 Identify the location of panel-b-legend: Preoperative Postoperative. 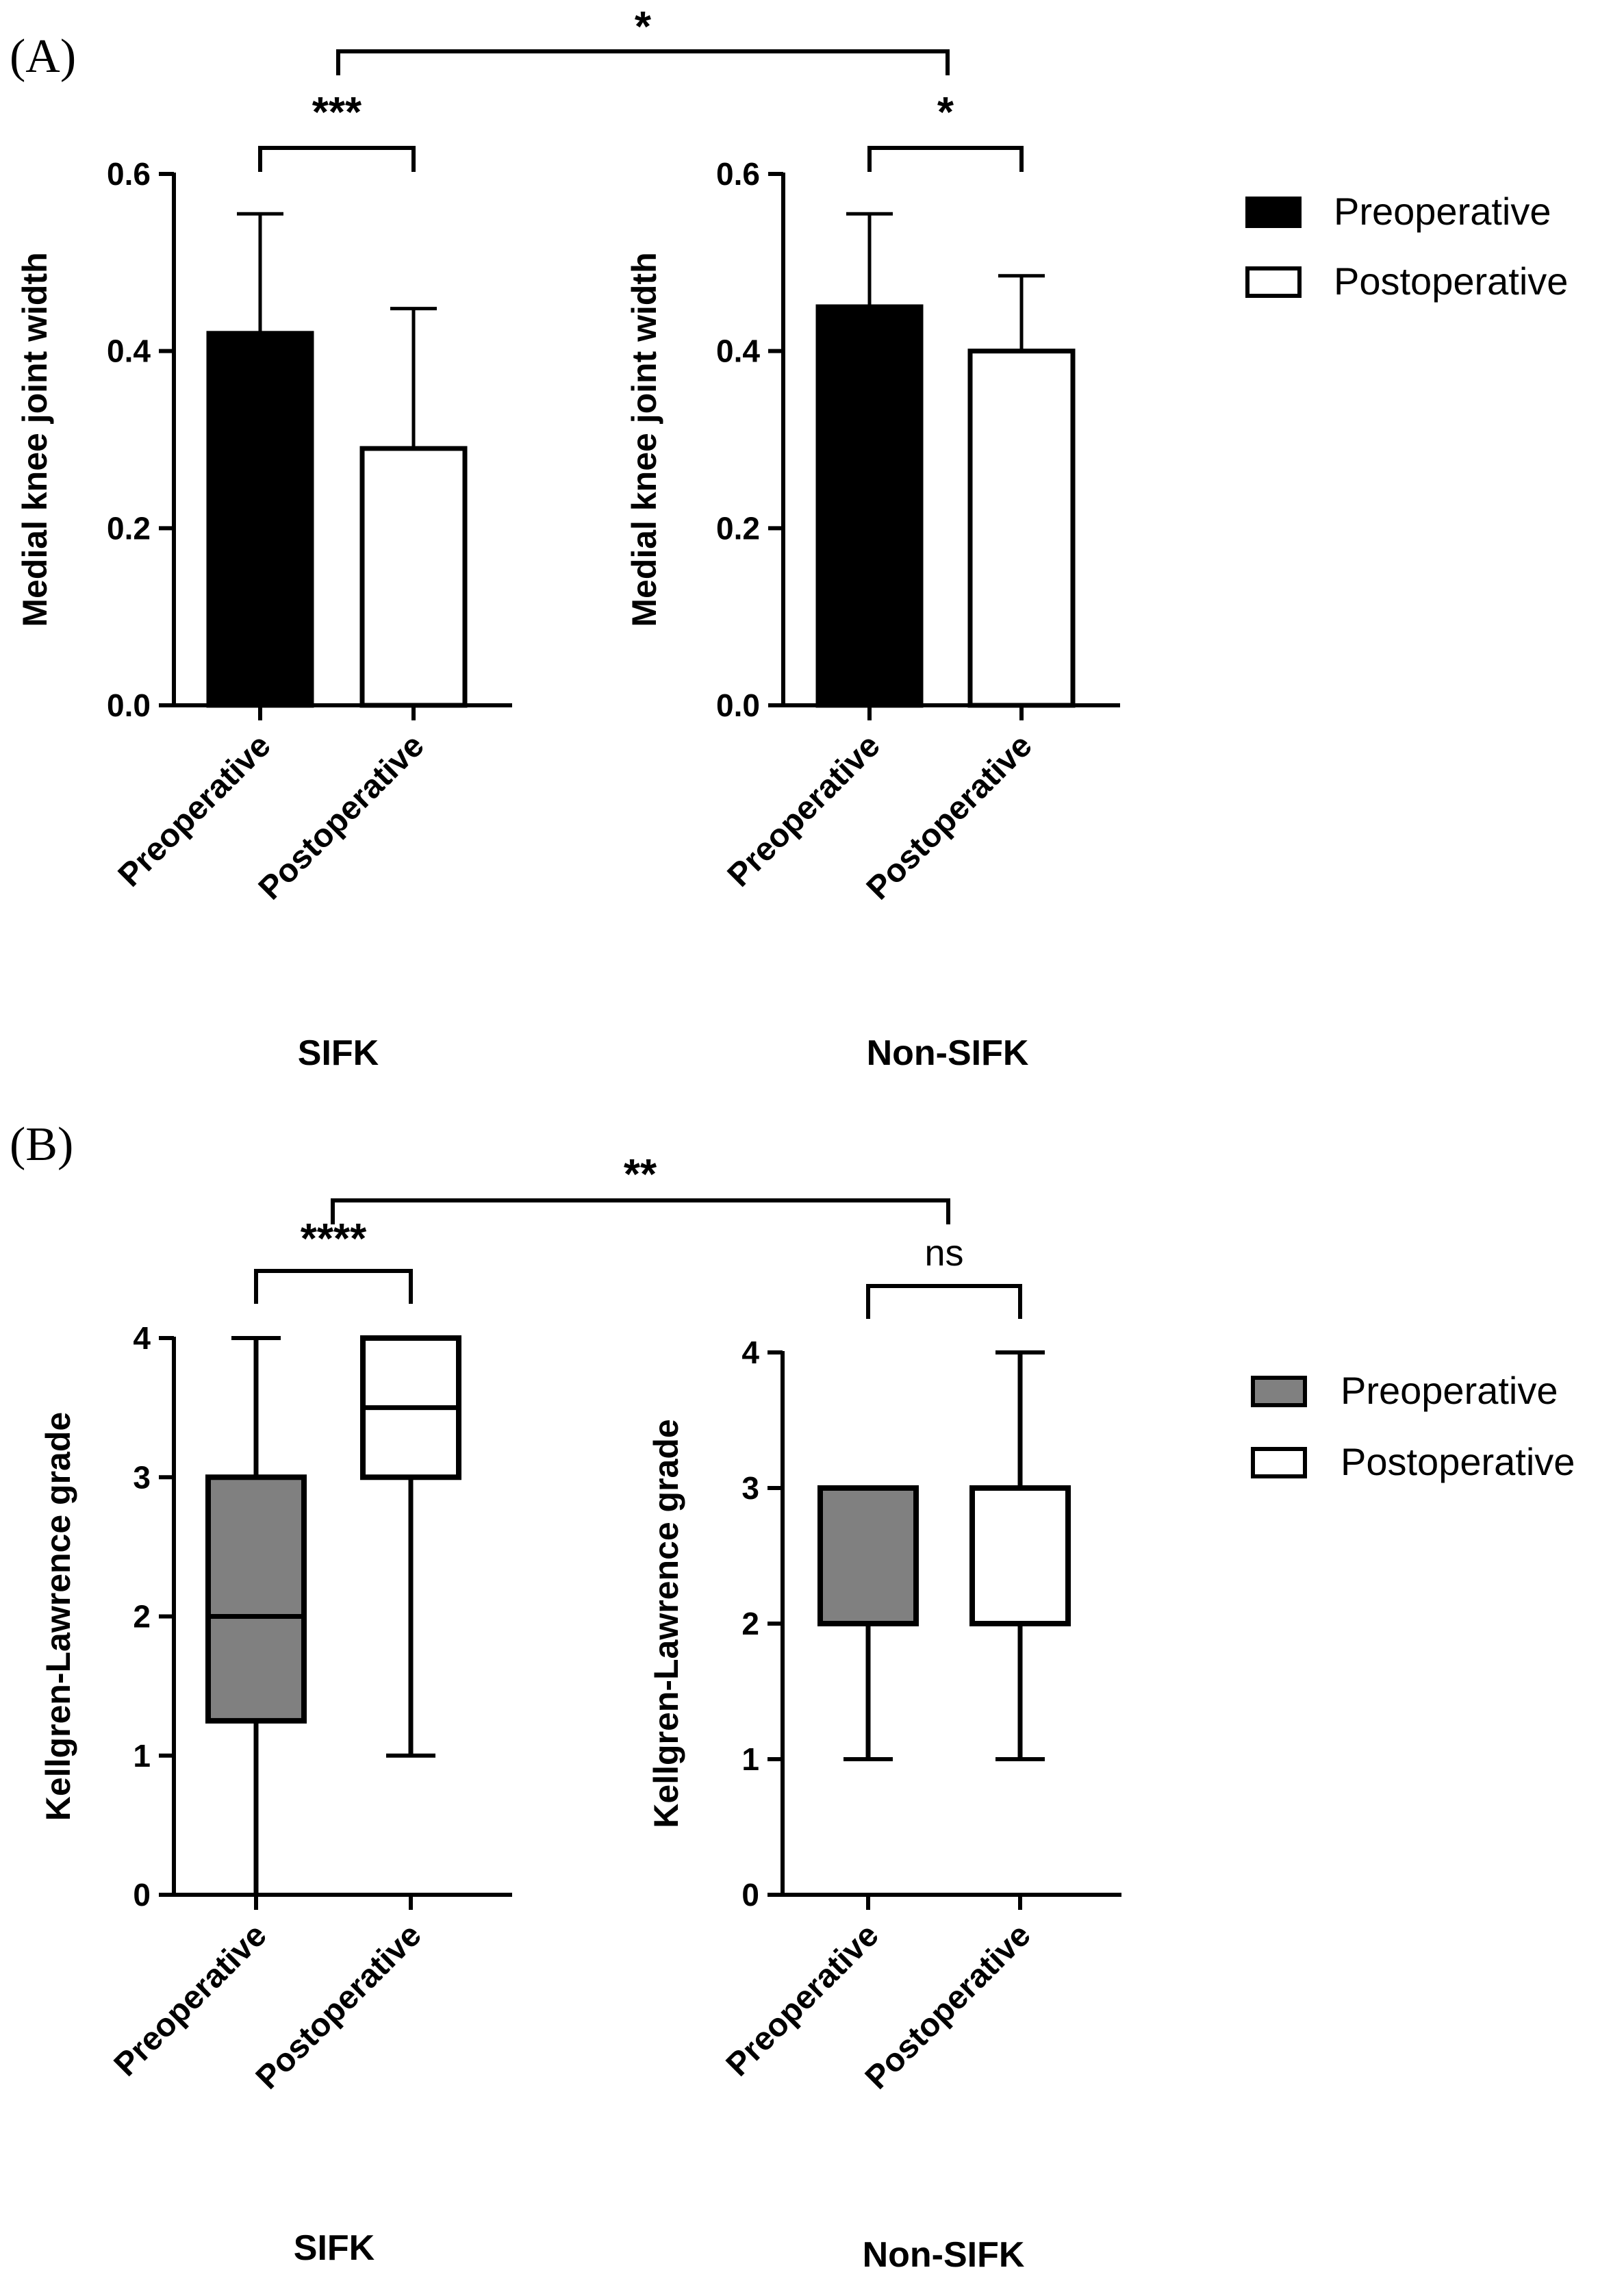
(1413, 1426).